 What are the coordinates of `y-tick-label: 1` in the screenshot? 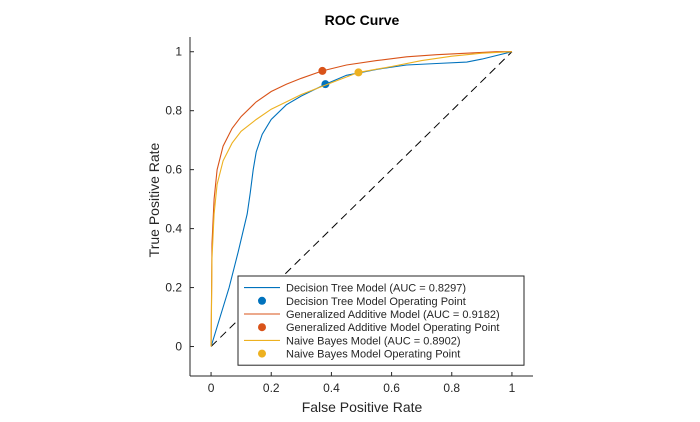 It's located at (178, 52).